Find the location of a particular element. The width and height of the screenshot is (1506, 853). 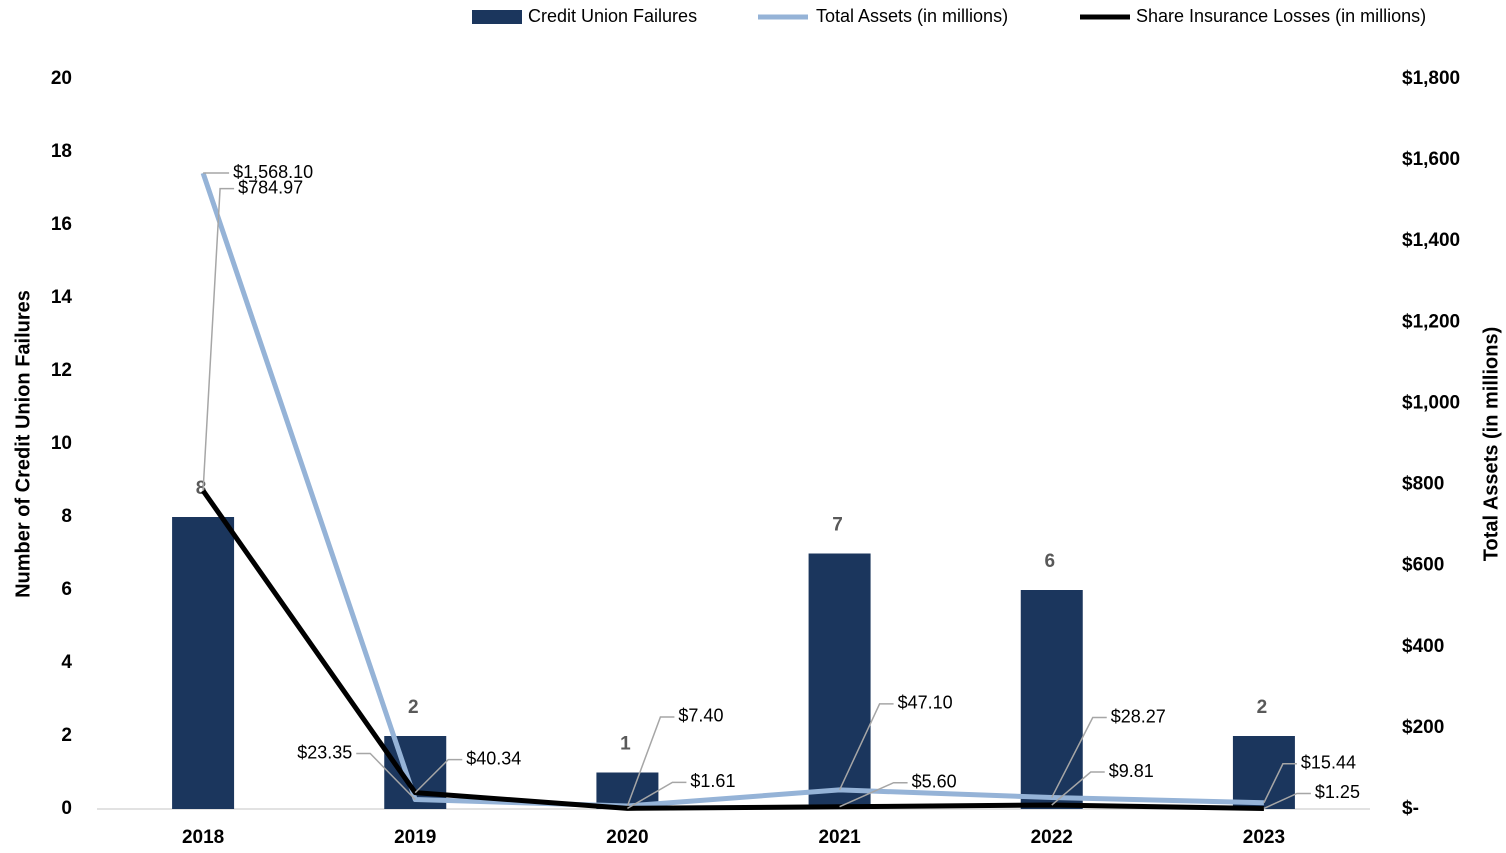

x-tick-label: 2021 is located at coordinates (839, 837).